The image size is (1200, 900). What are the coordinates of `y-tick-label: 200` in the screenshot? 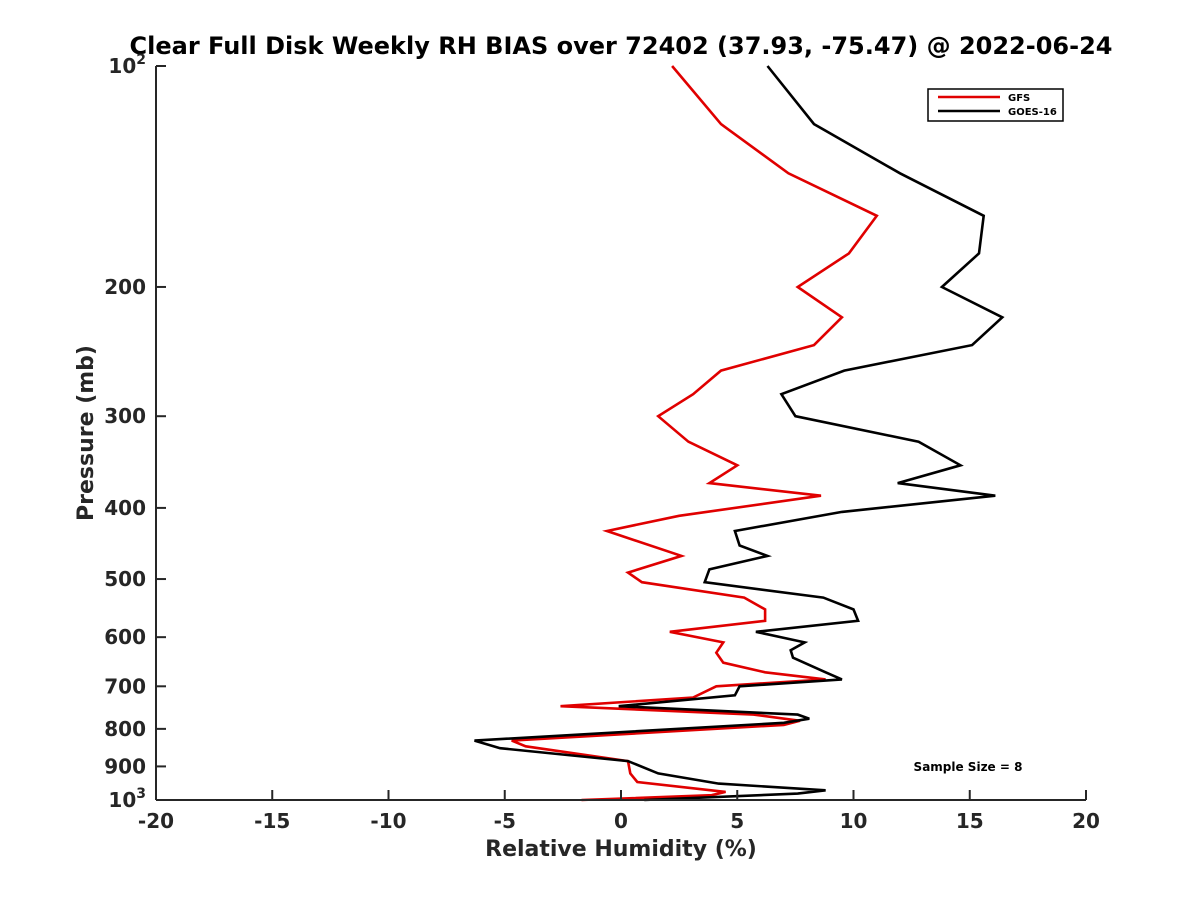 It's located at (125, 287).